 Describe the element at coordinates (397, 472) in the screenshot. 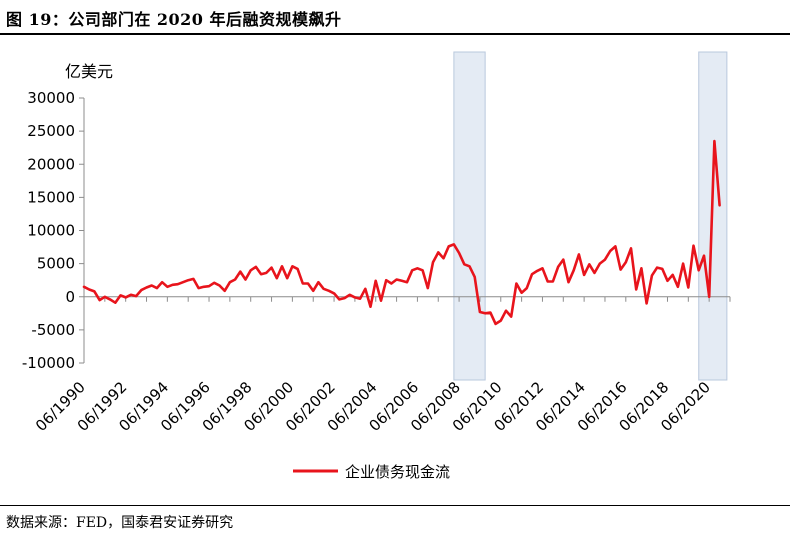

I see `legend-label: 企业债务现金流` at that location.